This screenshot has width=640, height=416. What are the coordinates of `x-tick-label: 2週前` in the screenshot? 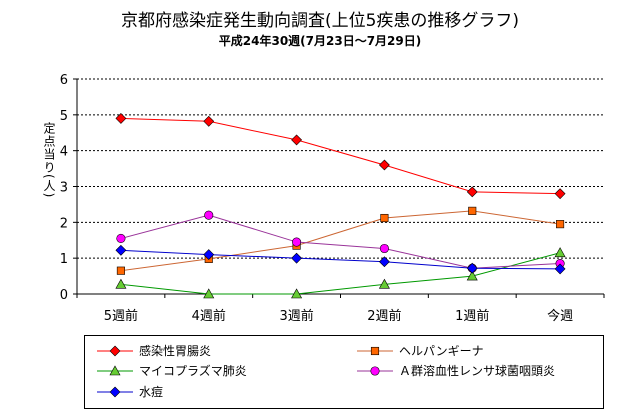 It's located at (384, 316).